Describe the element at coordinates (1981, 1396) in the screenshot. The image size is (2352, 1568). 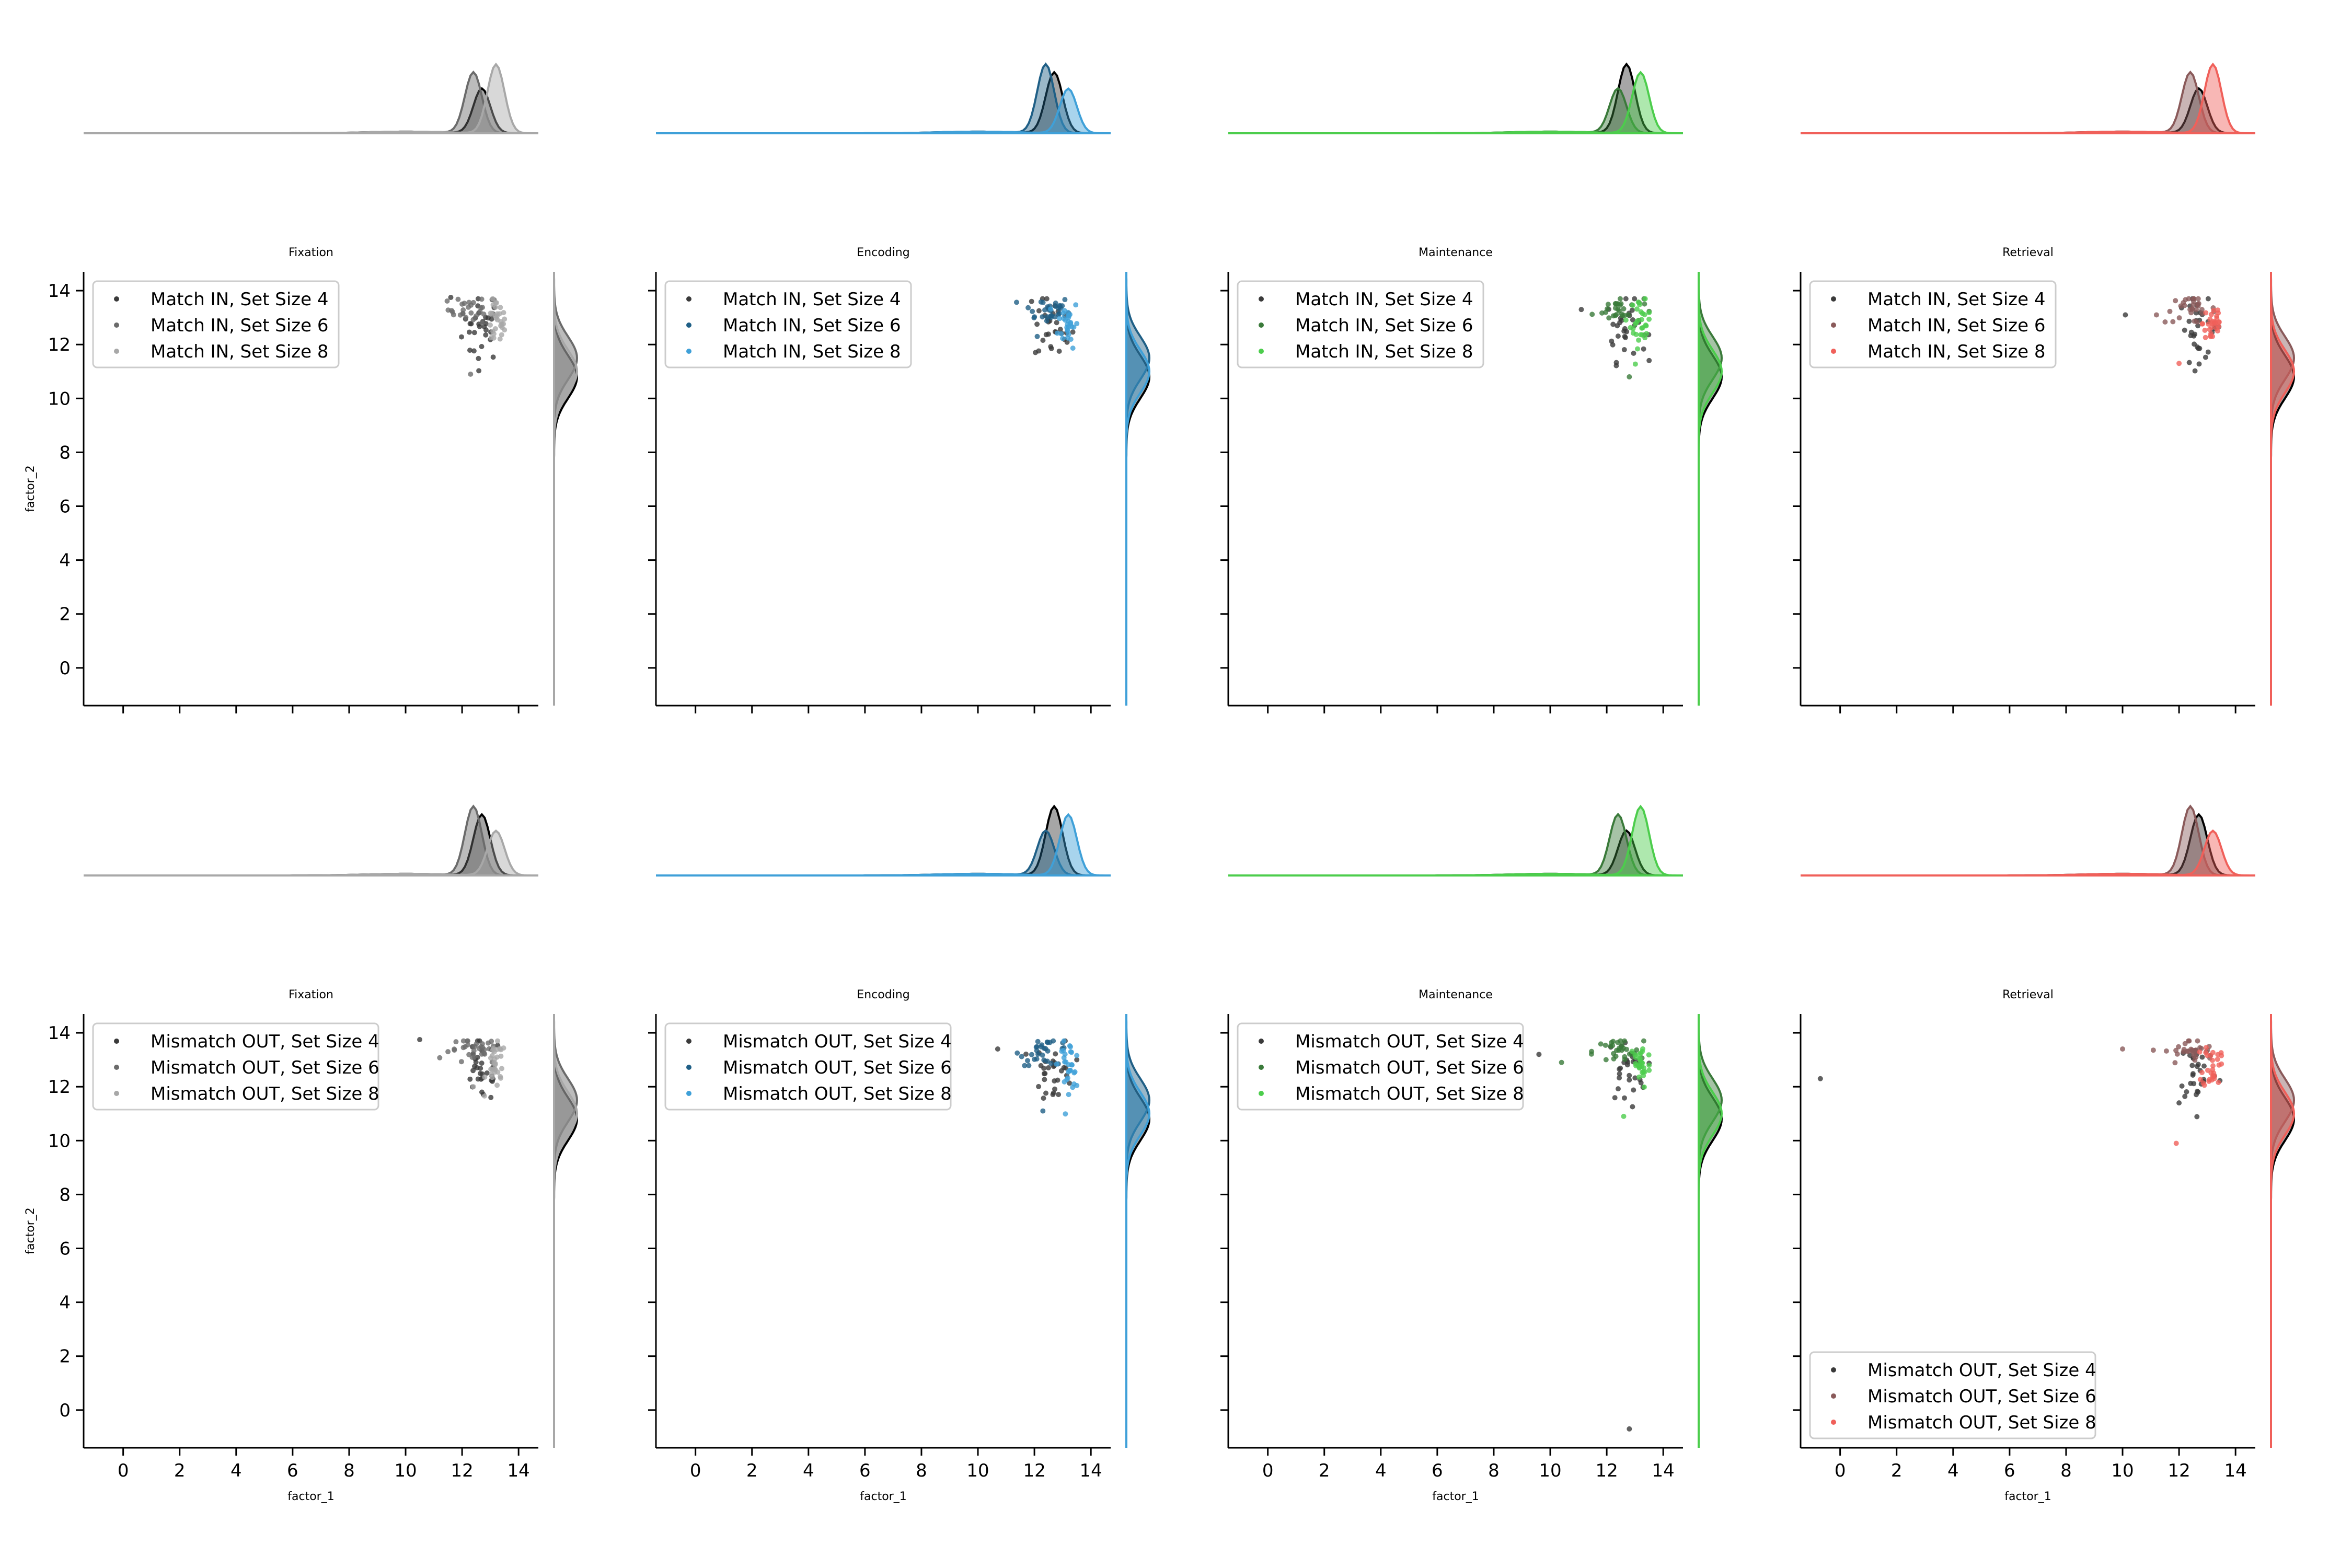
I see `legend-entry: Mismatch OUT, Set Size 6` at that location.